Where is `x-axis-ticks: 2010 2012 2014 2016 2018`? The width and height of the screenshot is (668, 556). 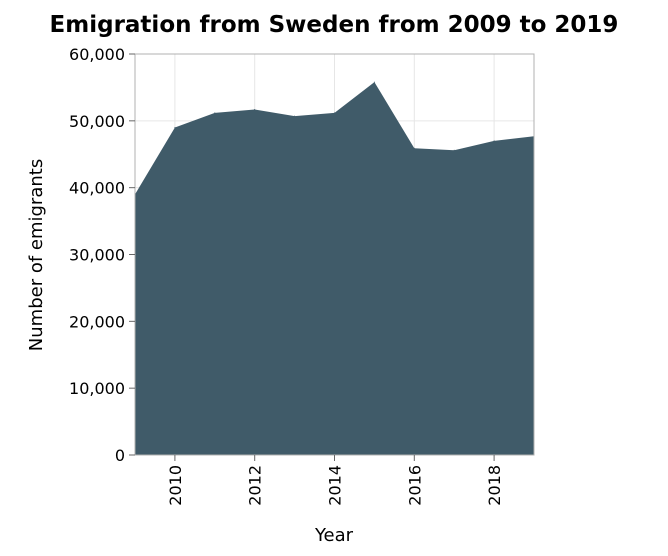
x-axis-ticks: 2010 2012 2014 2016 2018 is located at coordinates (335, 480).